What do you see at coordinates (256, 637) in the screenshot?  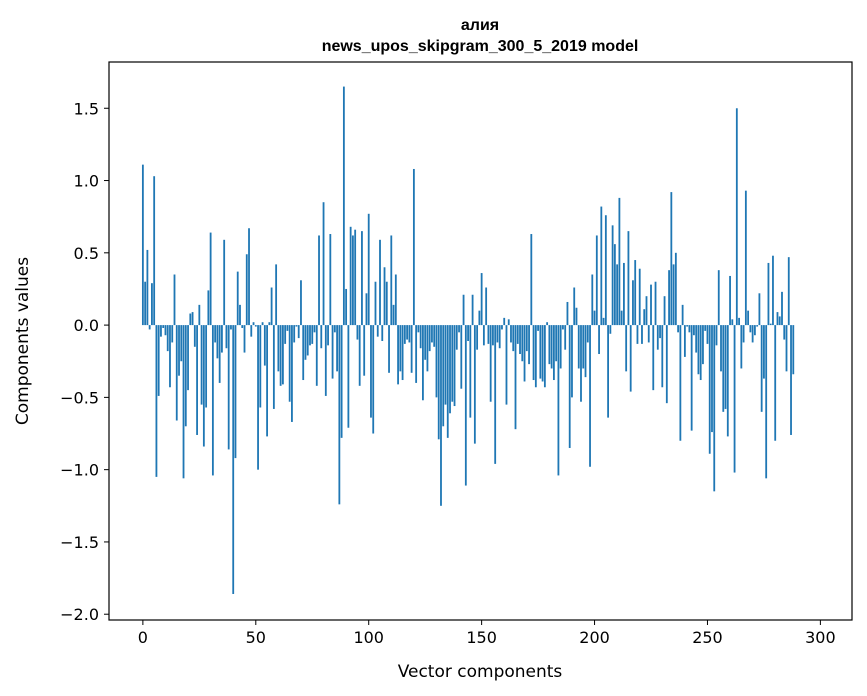 I see `x-tick-label: 50` at bounding box center [256, 637].